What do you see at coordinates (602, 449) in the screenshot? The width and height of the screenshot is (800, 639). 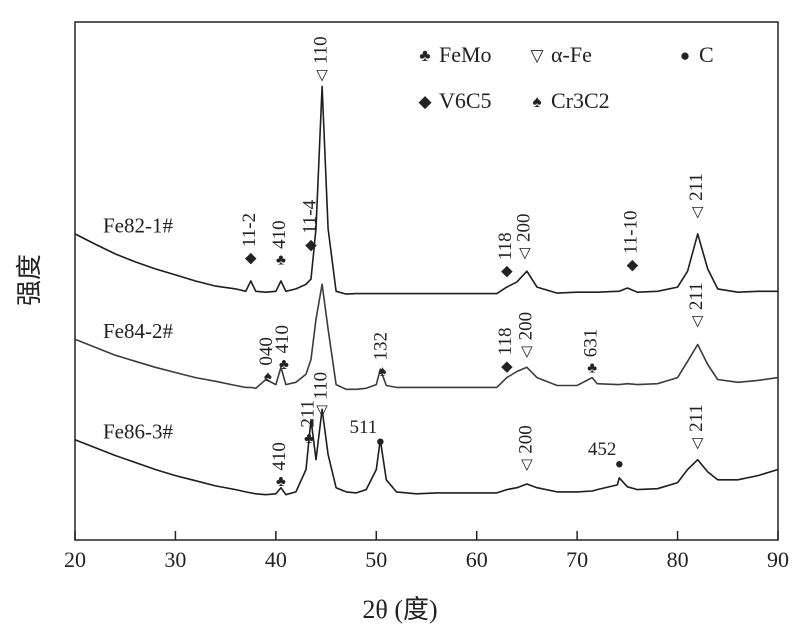 I see `annotation-label: 452` at bounding box center [602, 449].